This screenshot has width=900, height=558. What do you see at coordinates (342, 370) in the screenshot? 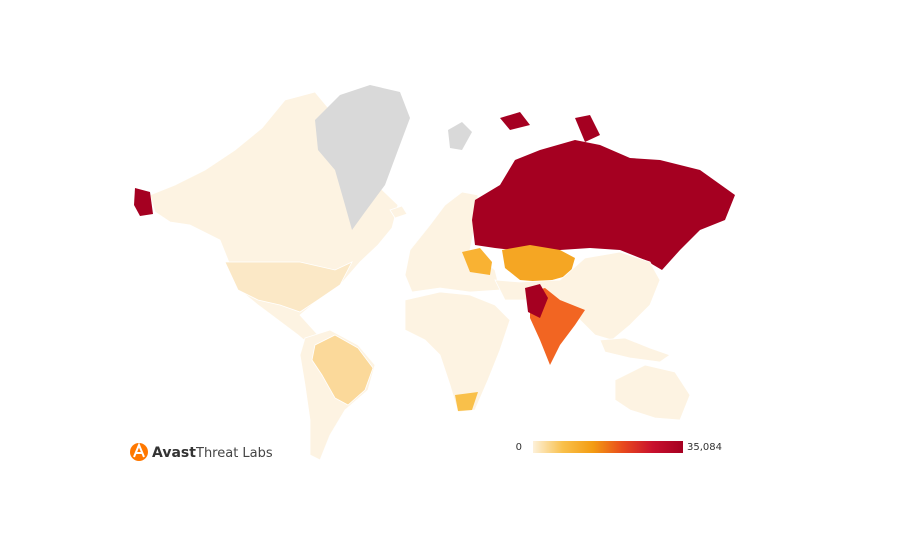
I see `brazil` at bounding box center [342, 370].